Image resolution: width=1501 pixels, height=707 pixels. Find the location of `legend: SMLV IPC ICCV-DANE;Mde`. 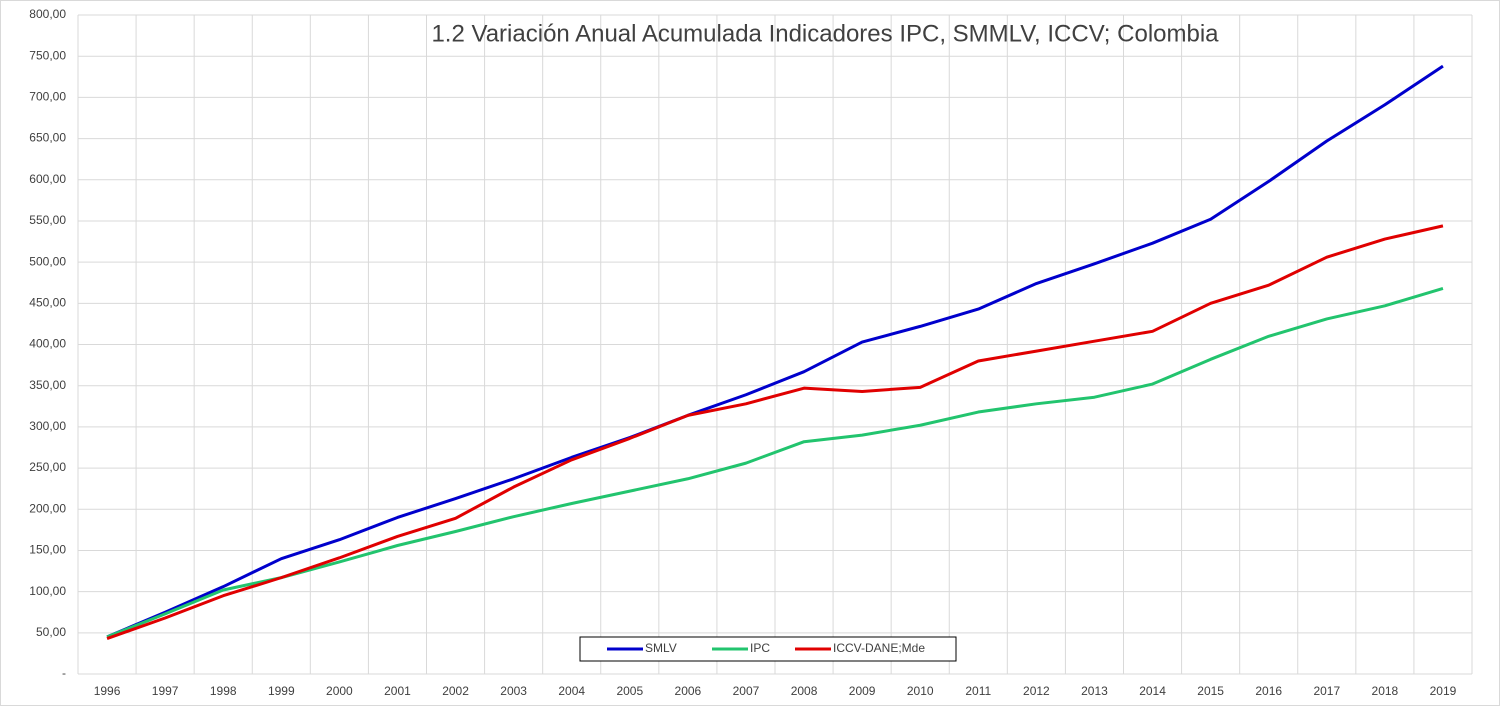

legend: SMLV IPC ICCV-DANE;Mde is located at coordinates (768, 649).